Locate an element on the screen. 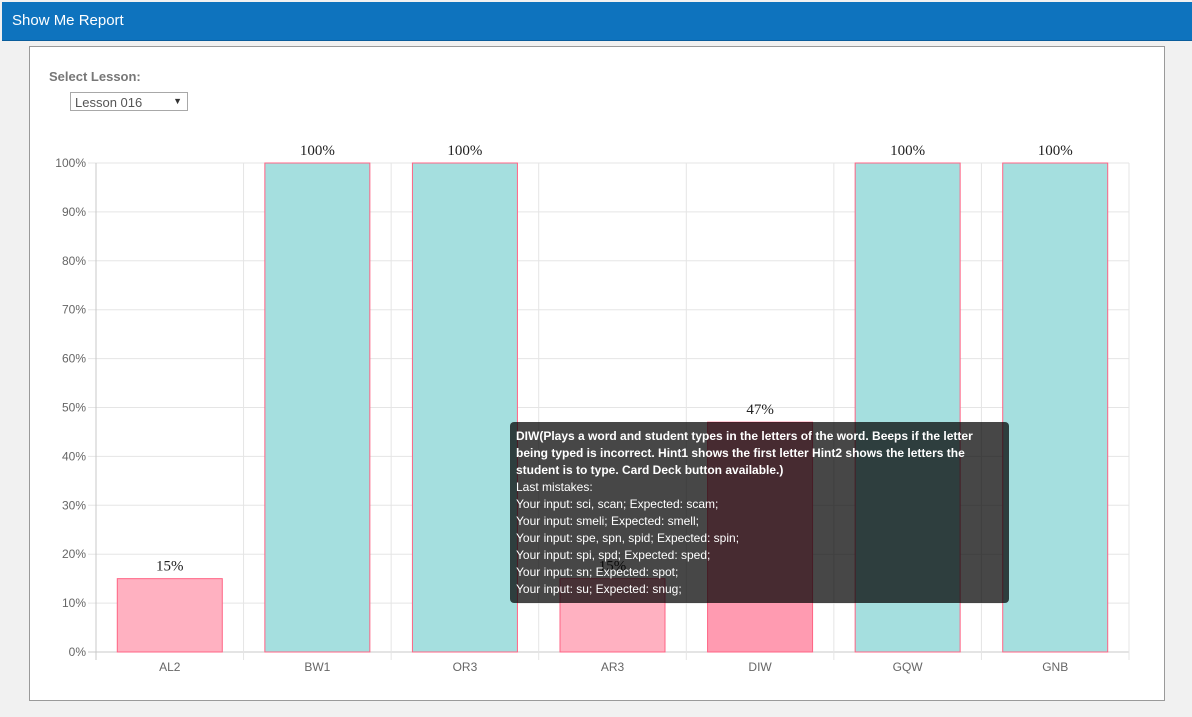  tooltip-mistake-line: Your input: spi, spd; Expected: sped; is located at coordinates (613, 555).